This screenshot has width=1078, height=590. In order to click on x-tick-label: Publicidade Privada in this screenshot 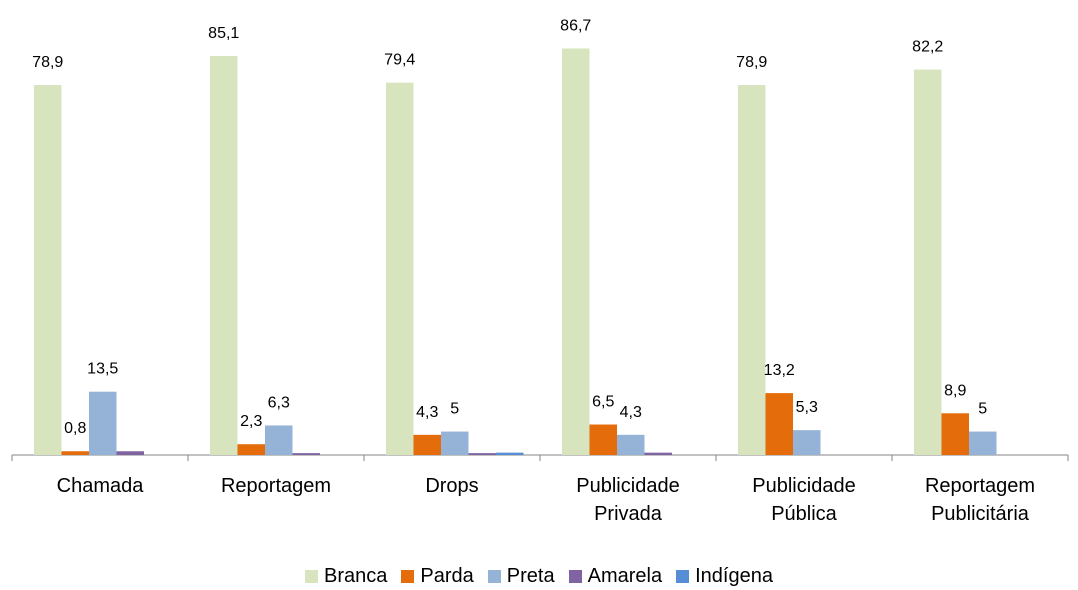, I will do `click(628, 500)`.